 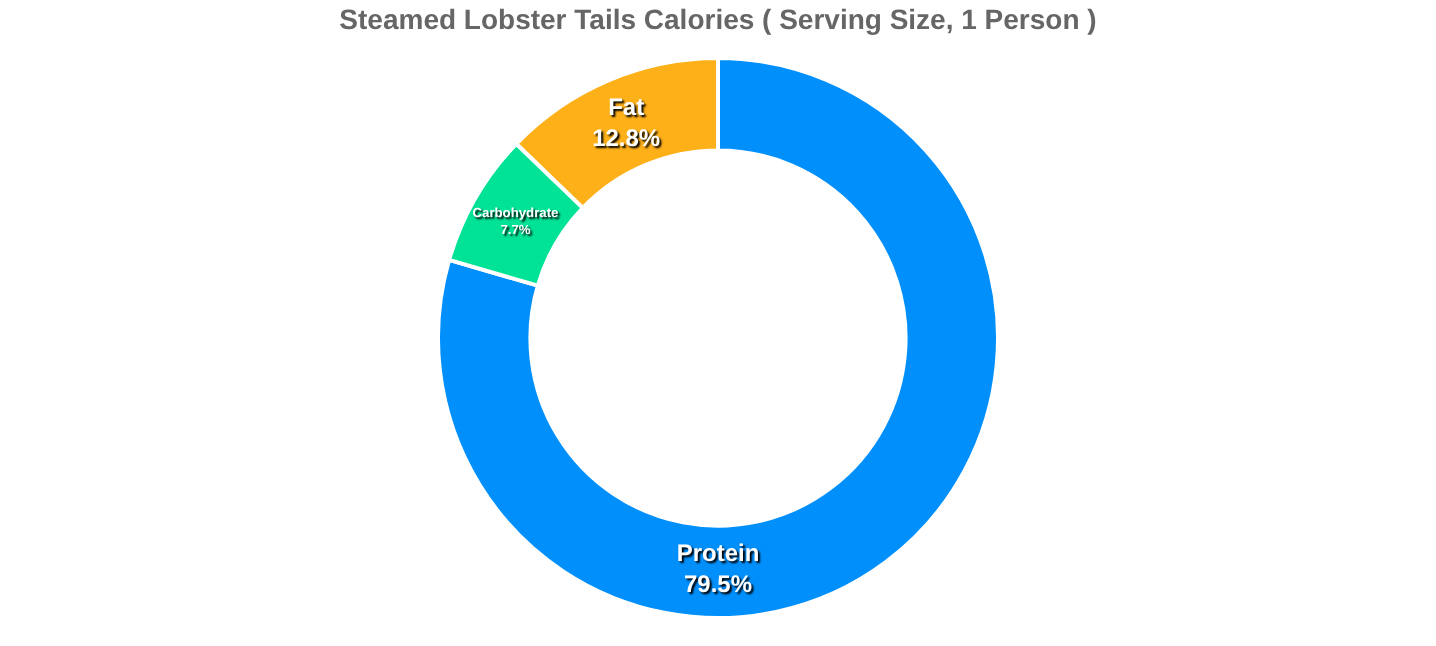 What do you see at coordinates (718, 584) in the screenshot?
I see `data-label: 79.5%` at bounding box center [718, 584].